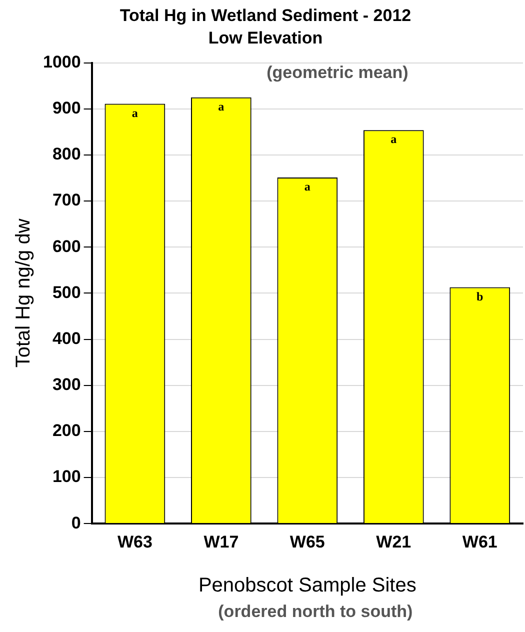  Describe the element at coordinates (66, 384) in the screenshot. I see `y-tick-label: 300` at that location.